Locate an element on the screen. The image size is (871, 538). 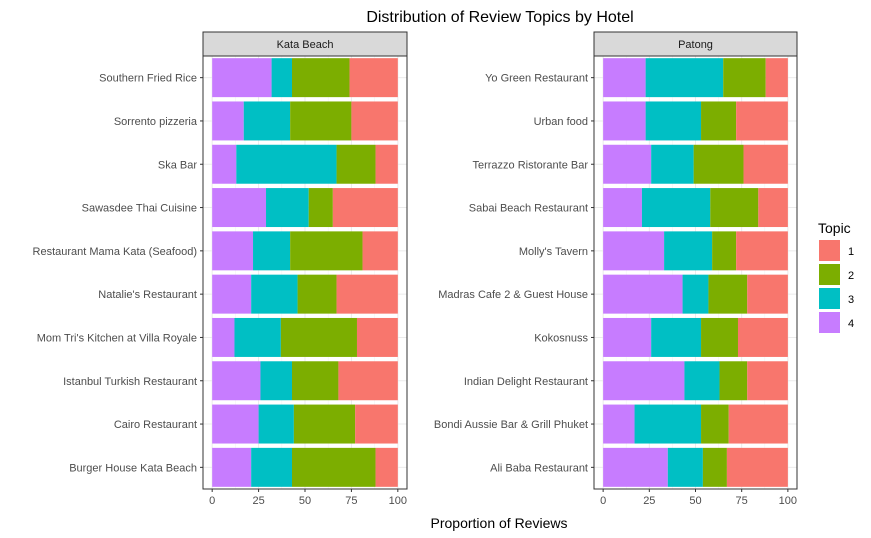
category-label: Terrazzo Ristorante Bar is located at coordinates (530, 165).